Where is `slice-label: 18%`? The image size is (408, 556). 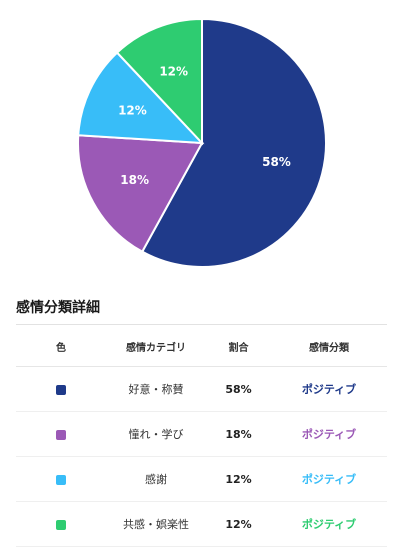
slice-label: 18% is located at coordinates (134, 180).